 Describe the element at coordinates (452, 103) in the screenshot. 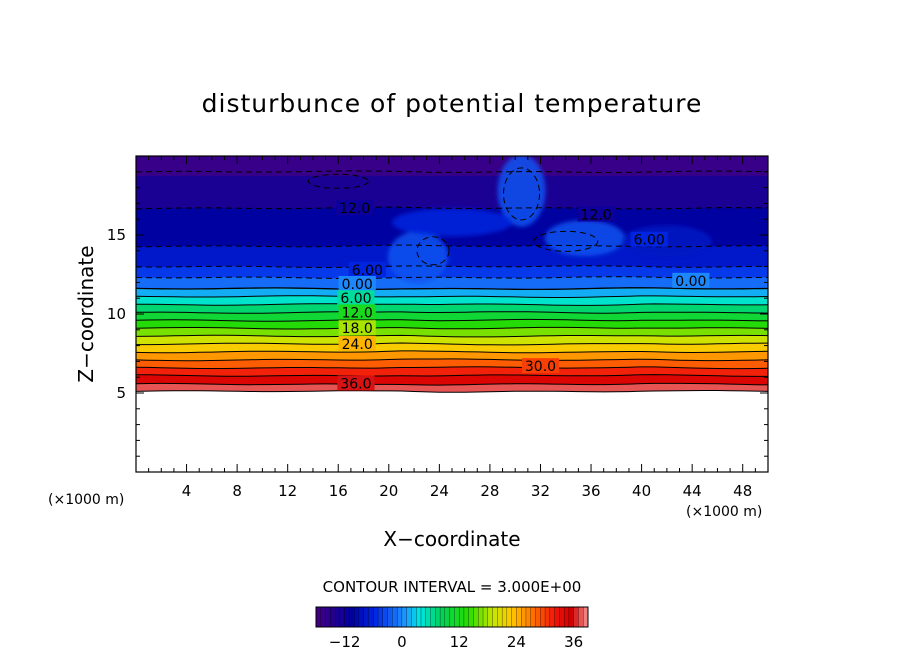

I see `chart-title: disturbunce of potential temperature` at that location.